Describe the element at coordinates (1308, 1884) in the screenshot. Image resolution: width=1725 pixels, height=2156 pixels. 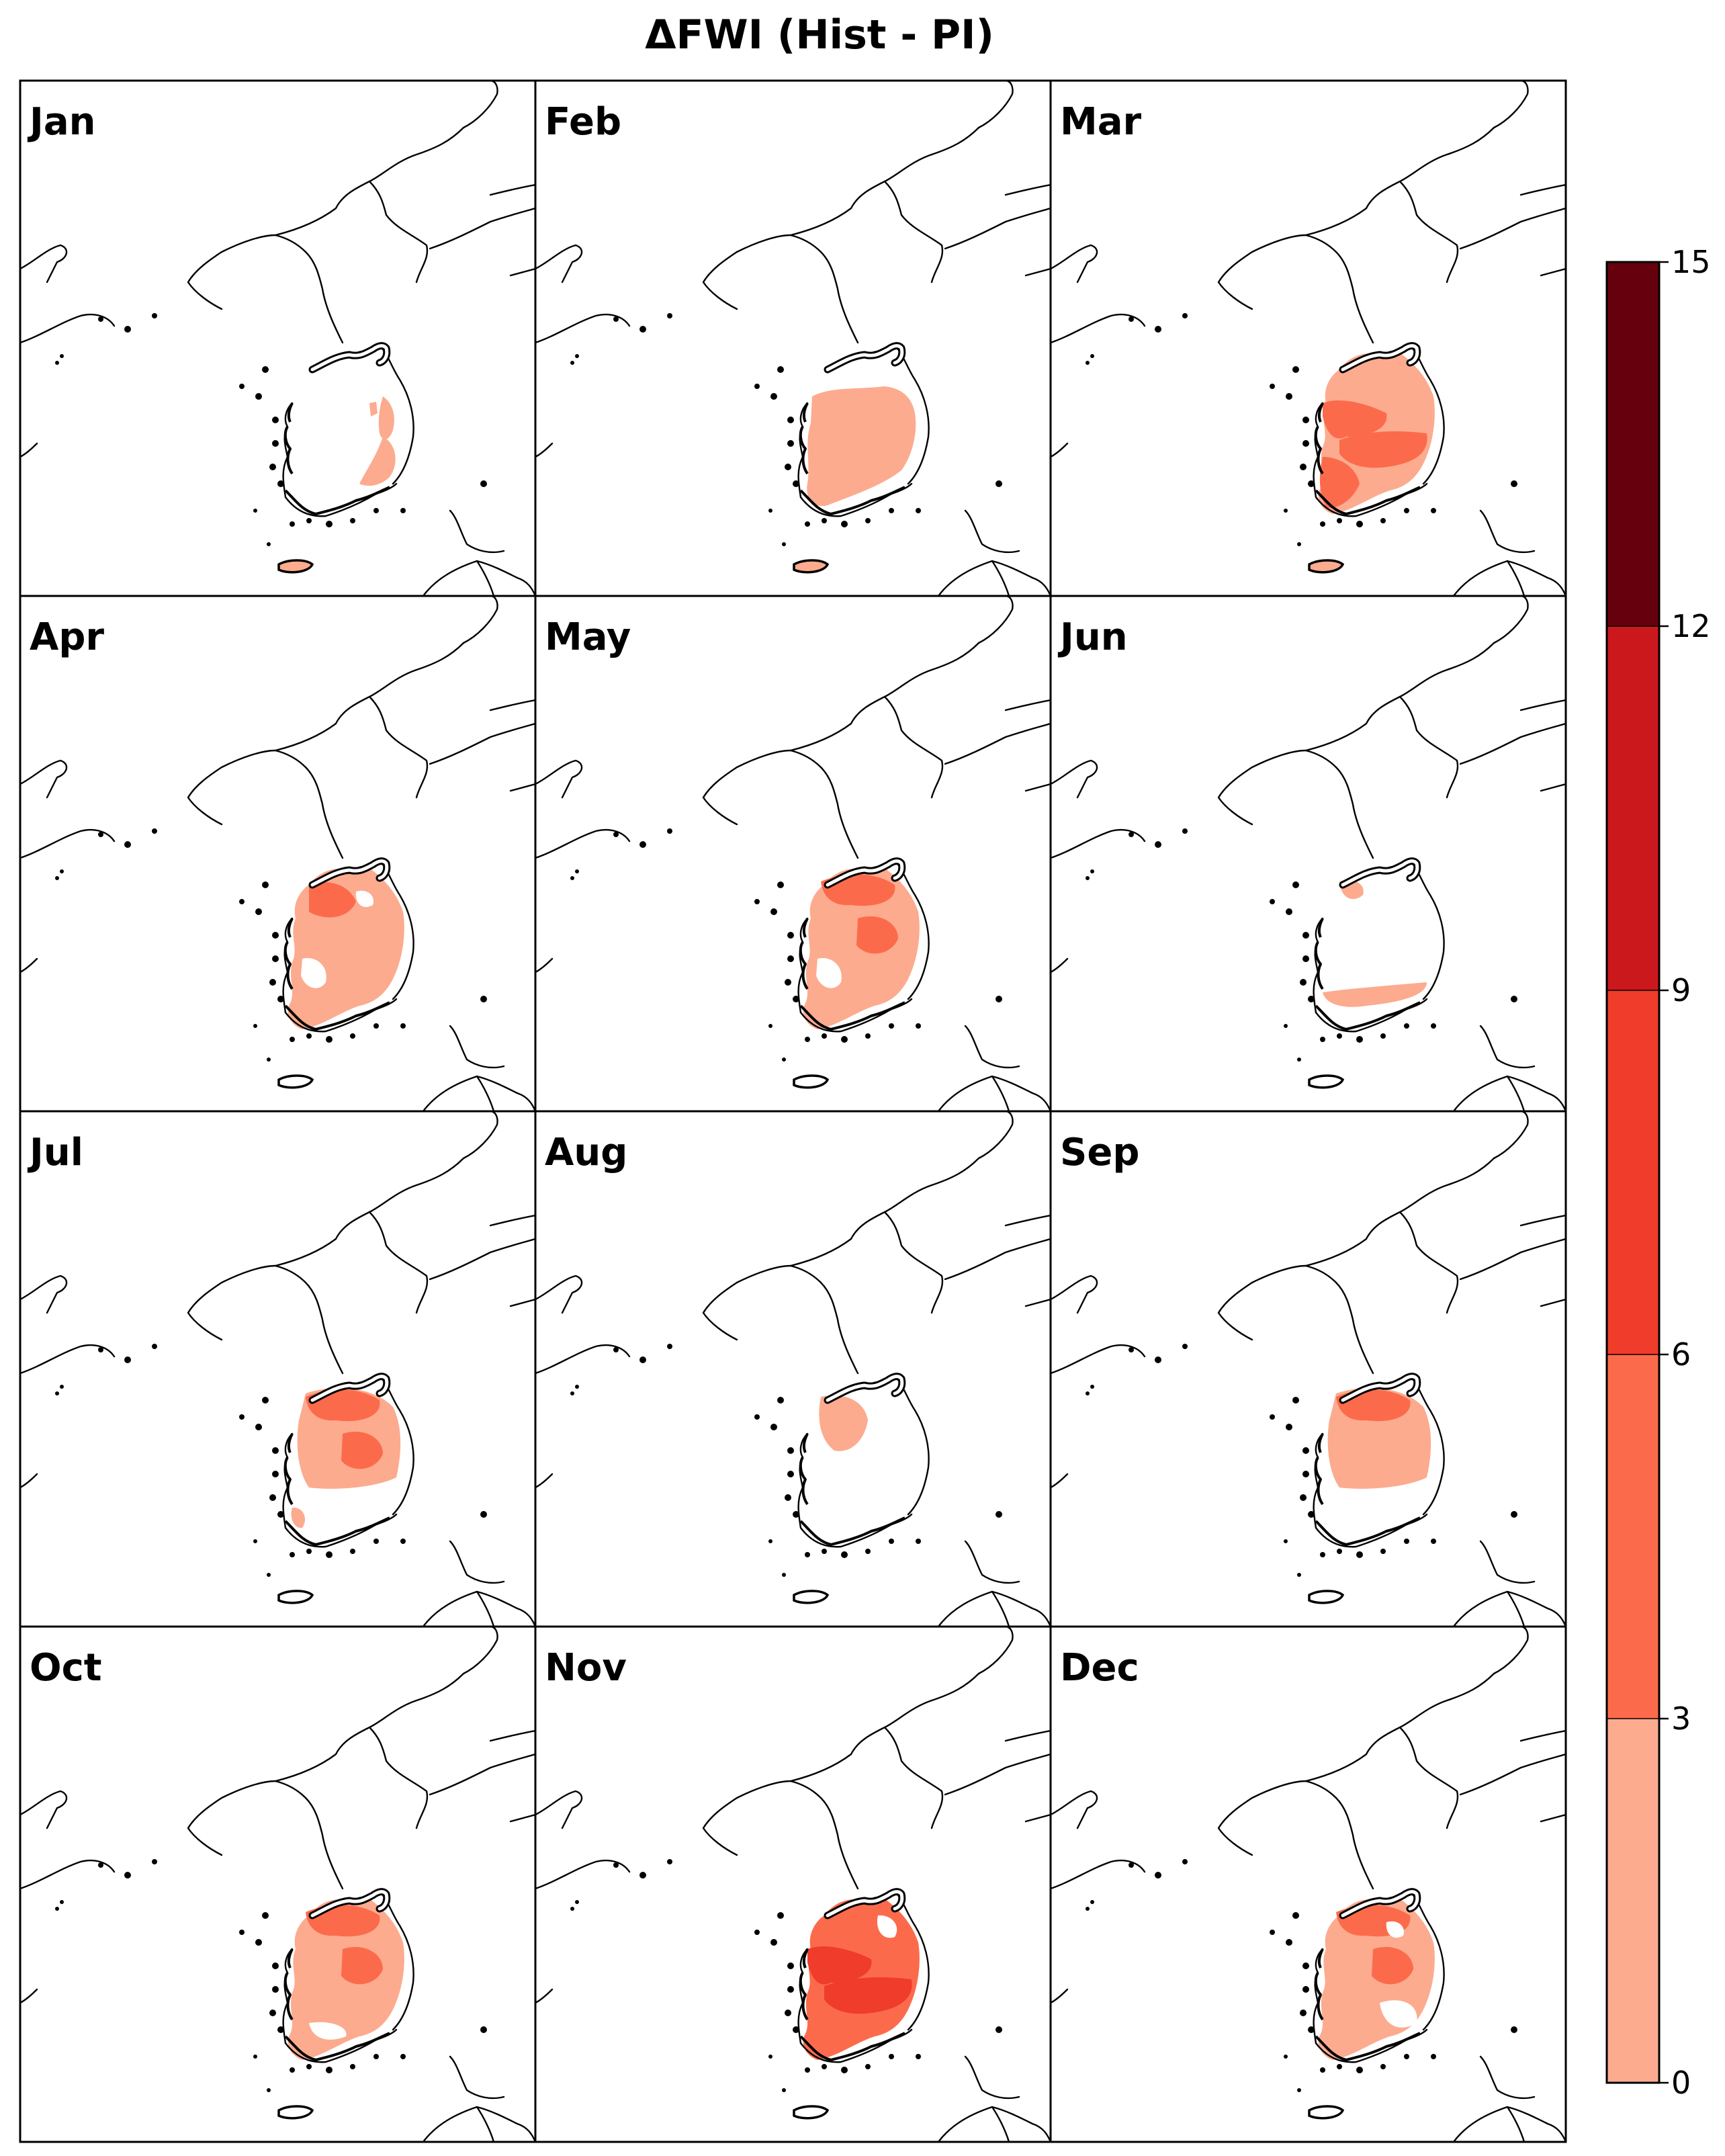
I see `map-panel-dec: Dec` at that location.